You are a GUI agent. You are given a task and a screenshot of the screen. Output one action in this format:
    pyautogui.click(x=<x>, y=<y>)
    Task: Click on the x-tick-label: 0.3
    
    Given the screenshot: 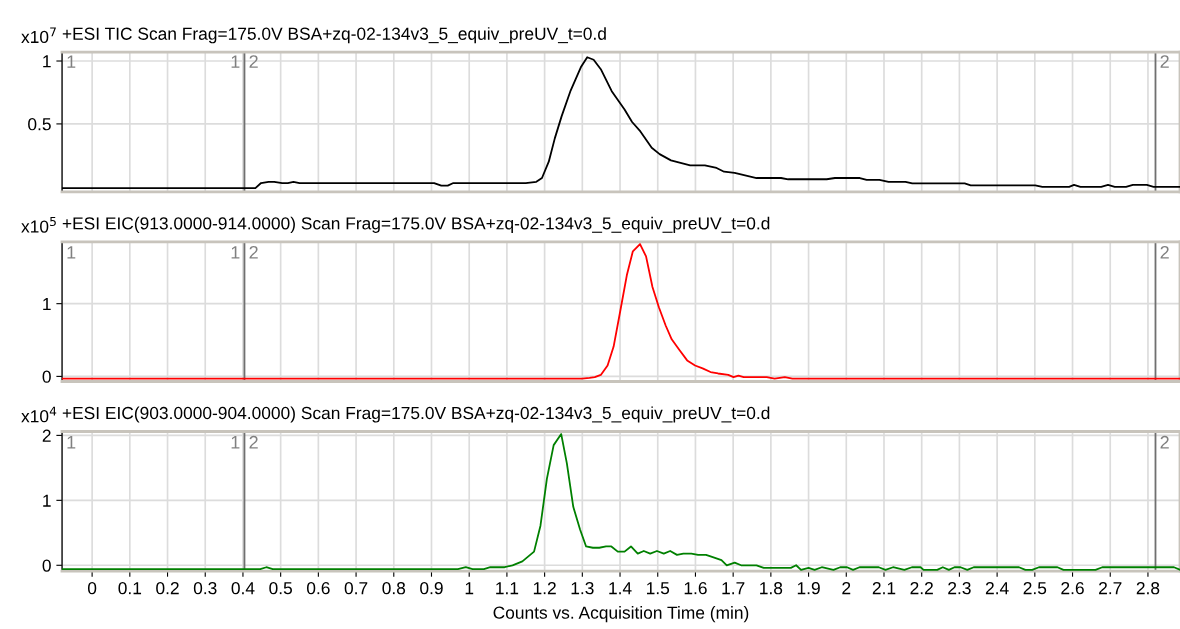 What is the action you would take?
    pyautogui.click(x=205, y=588)
    